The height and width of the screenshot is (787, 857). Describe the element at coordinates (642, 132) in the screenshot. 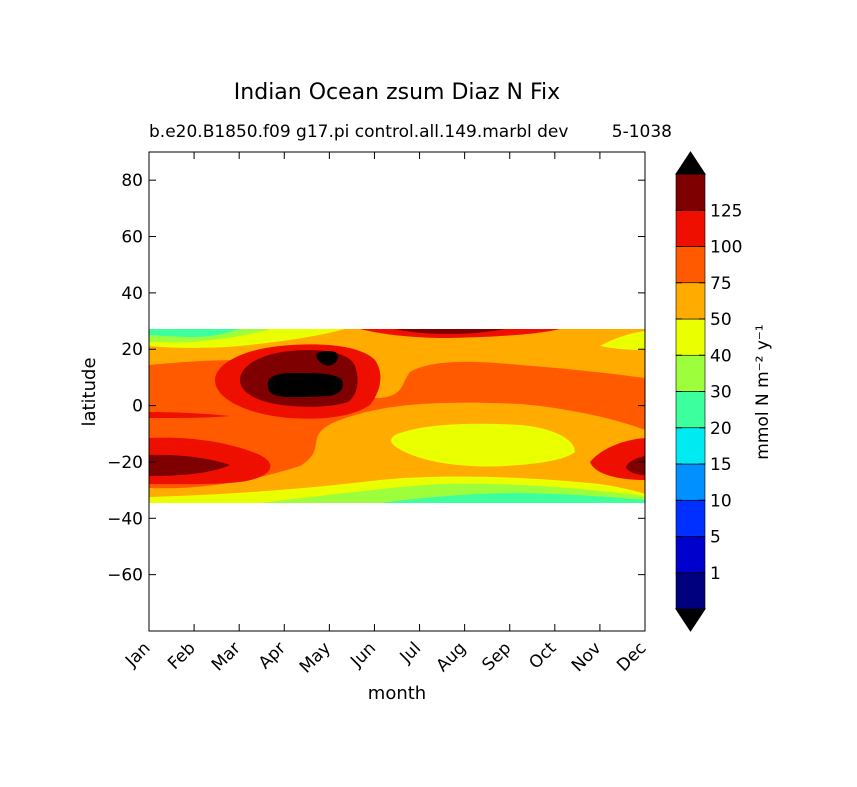

I see `chart-subtitle-right: 5-1038` at that location.